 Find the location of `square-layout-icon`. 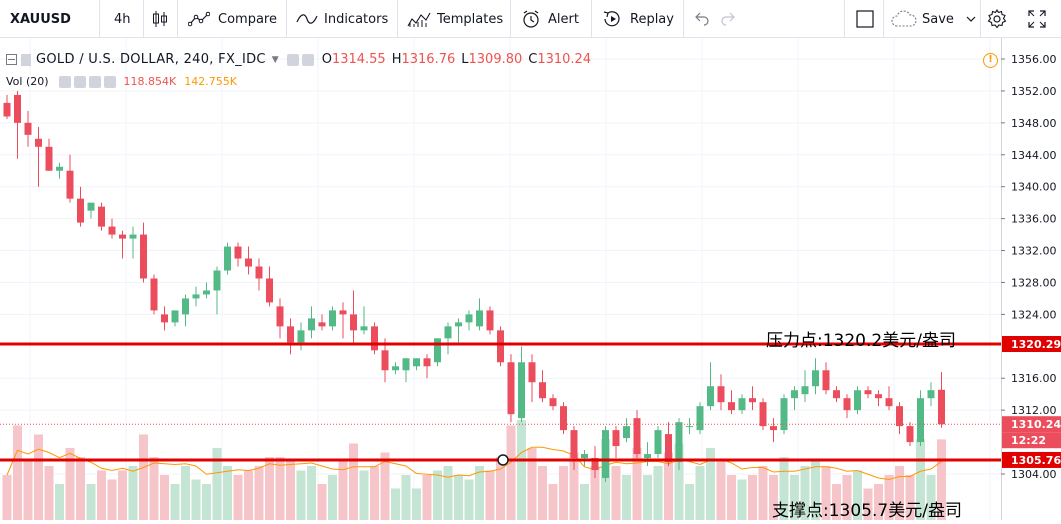

square-layout-icon is located at coordinates (865, 19).